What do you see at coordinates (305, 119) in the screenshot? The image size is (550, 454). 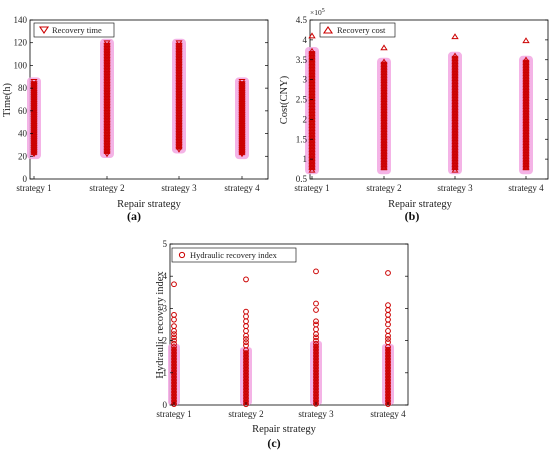 I see `y-tick-label: 2` at bounding box center [305, 119].